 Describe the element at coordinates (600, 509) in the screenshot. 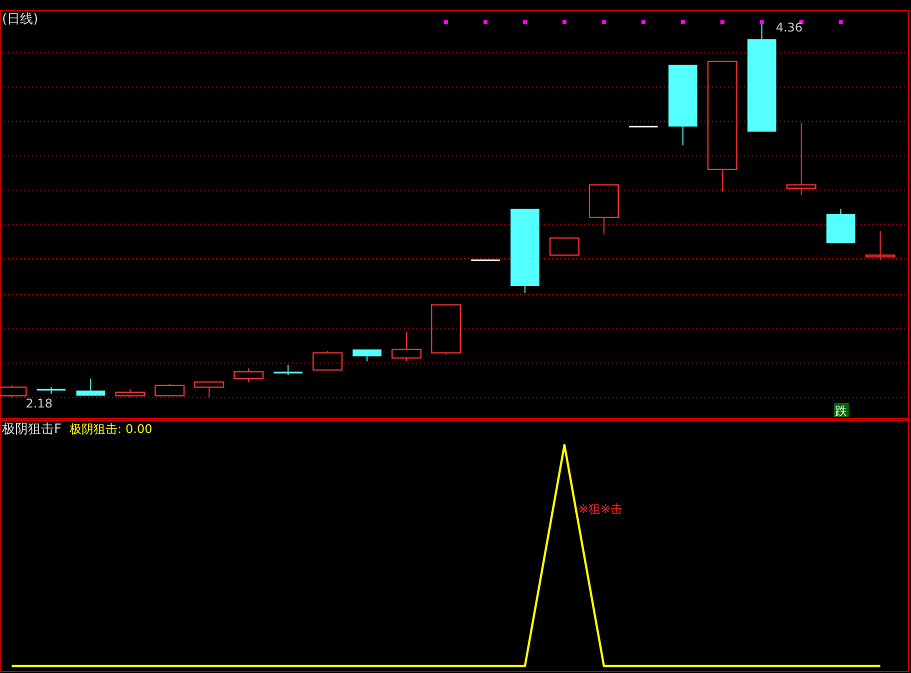

I see `annotation: ※狙※击` at that location.